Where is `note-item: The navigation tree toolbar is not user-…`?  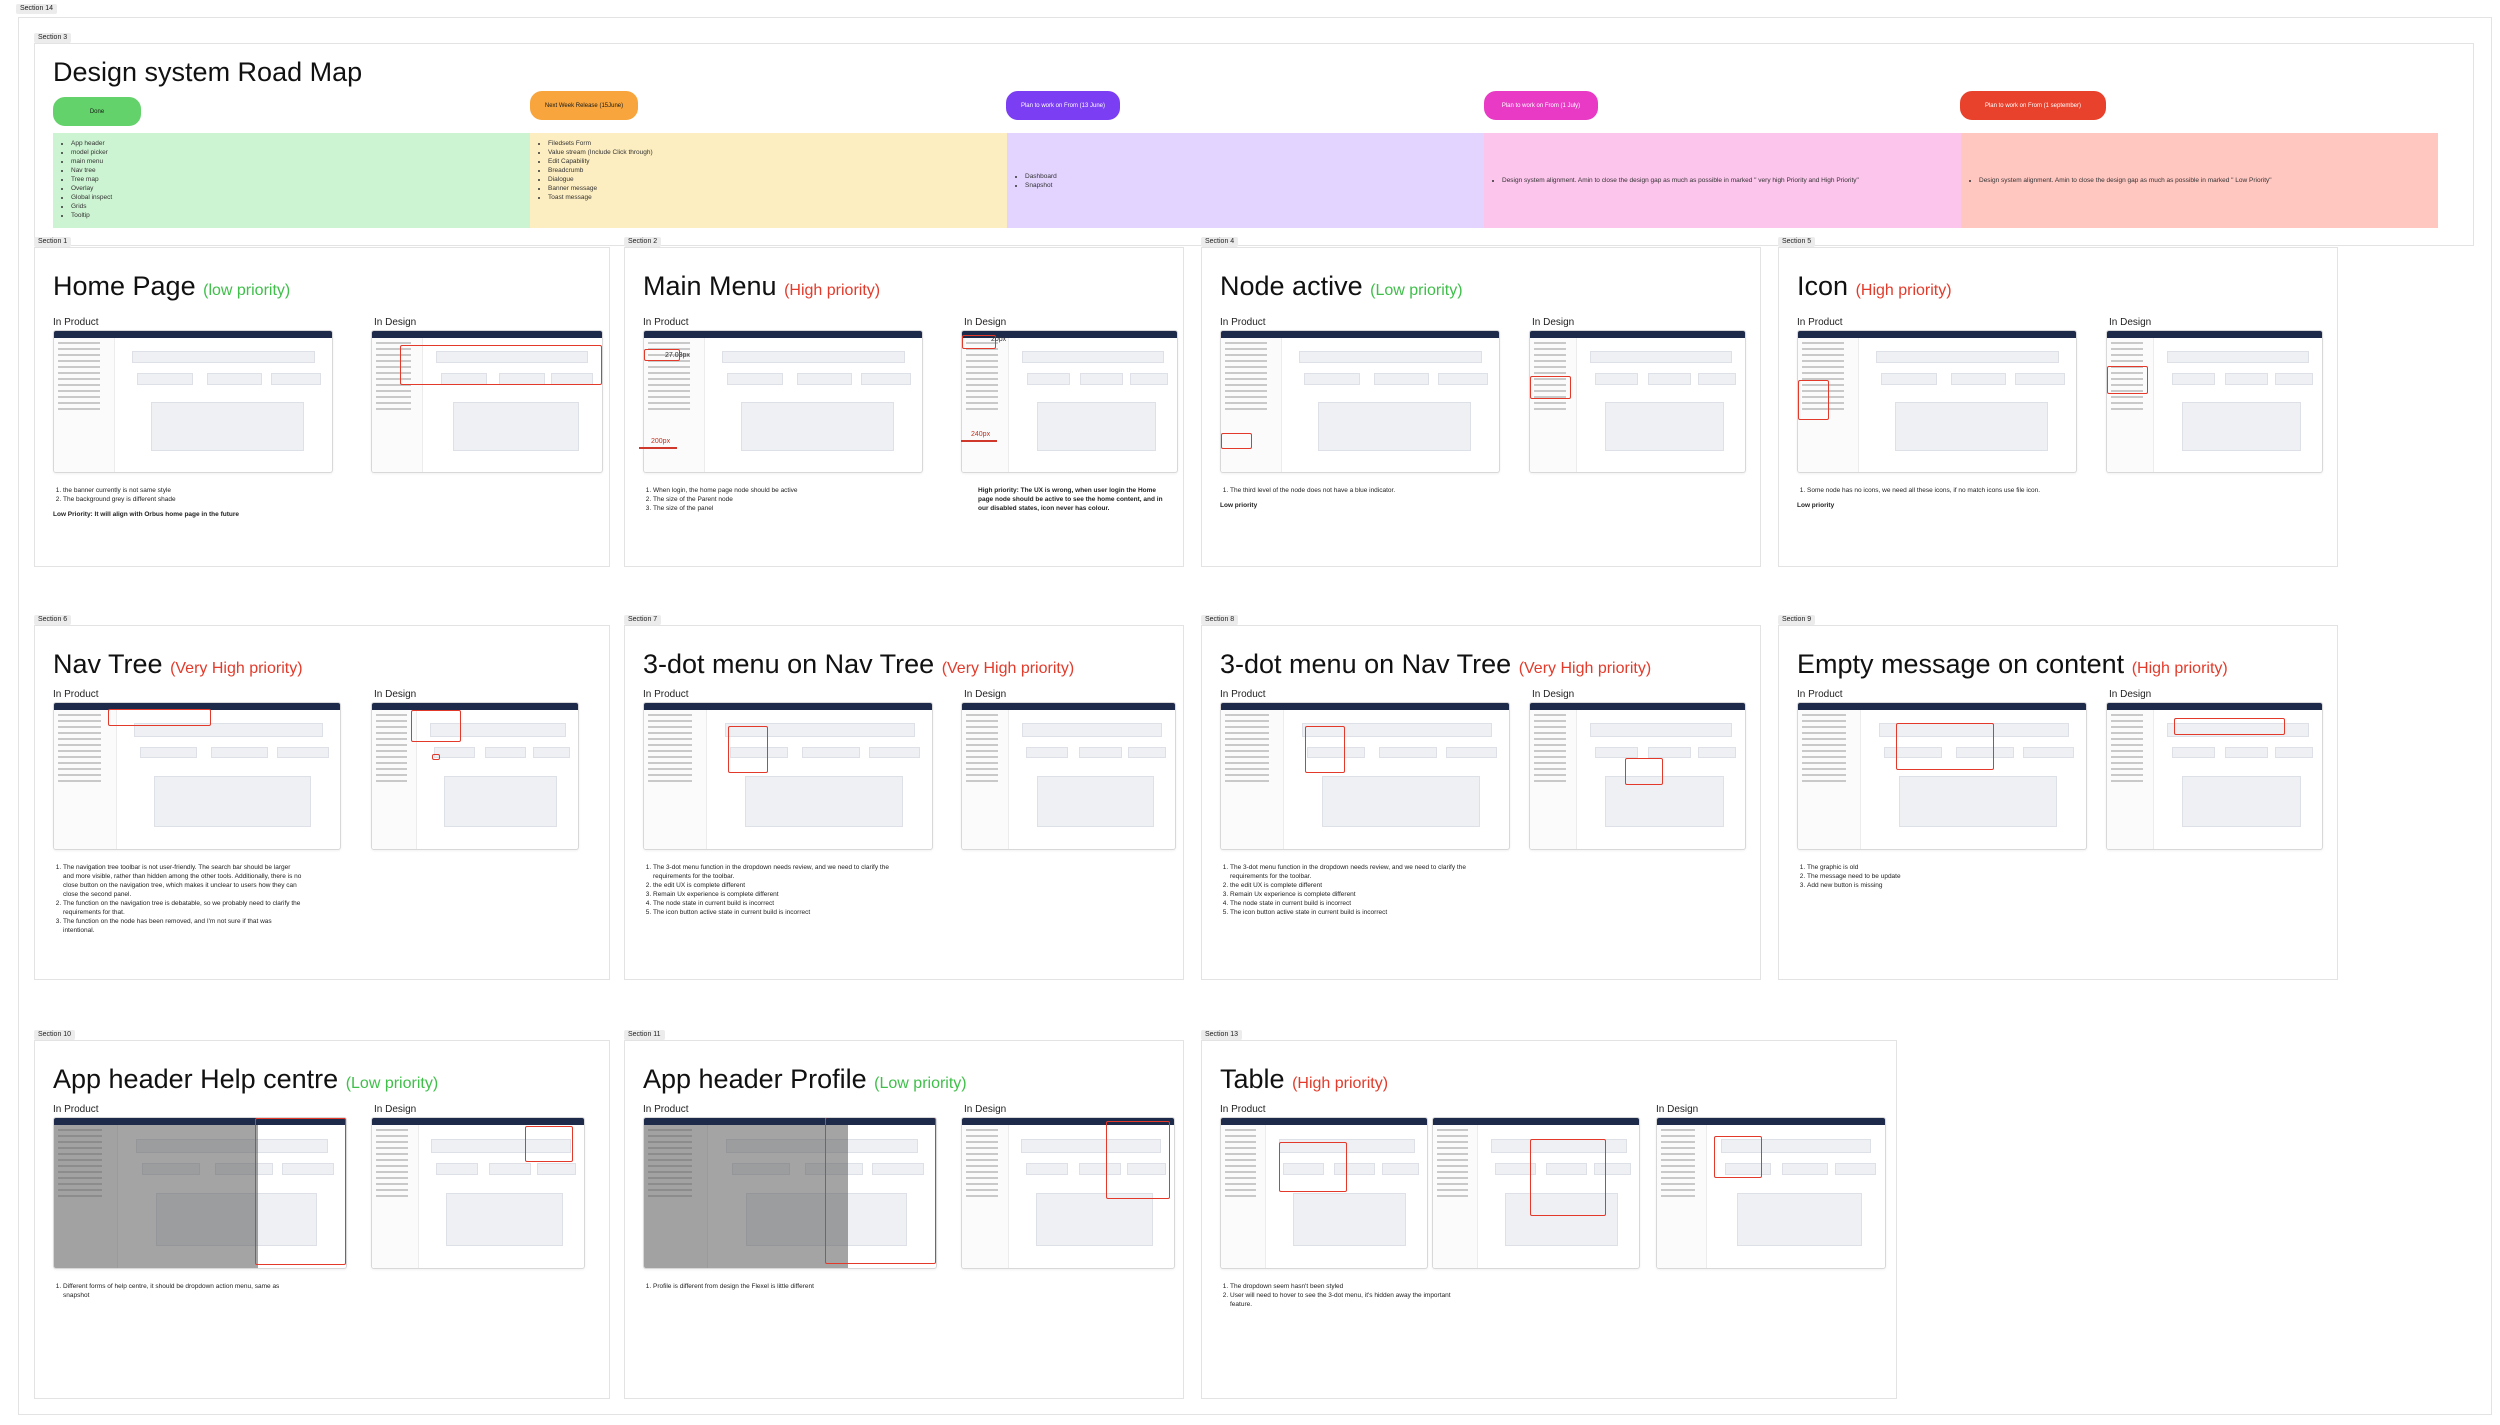
note-item: The navigation tree toolbar is not user-… is located at coordinates (183, 881).